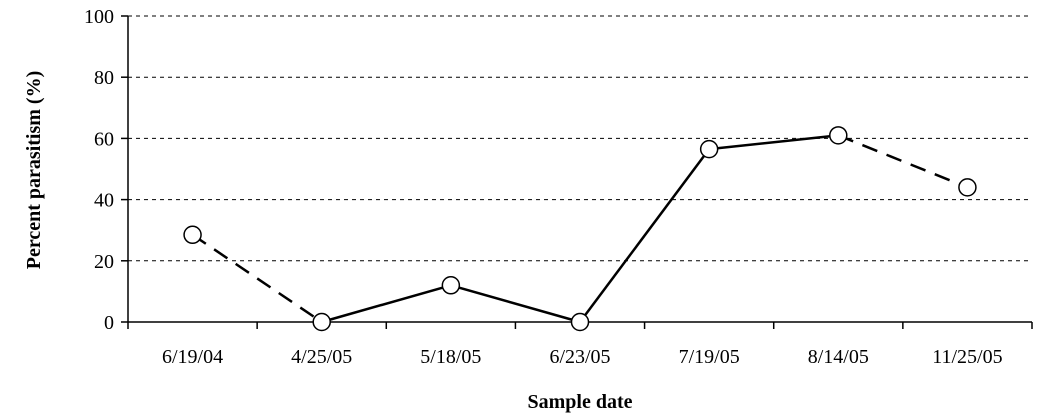 The image size is (1037, 418). What do you see at coordinates (967, 357) in the screenshot?
I see `x-tick-label: 11/25/05` at bounding box center [967, 357].